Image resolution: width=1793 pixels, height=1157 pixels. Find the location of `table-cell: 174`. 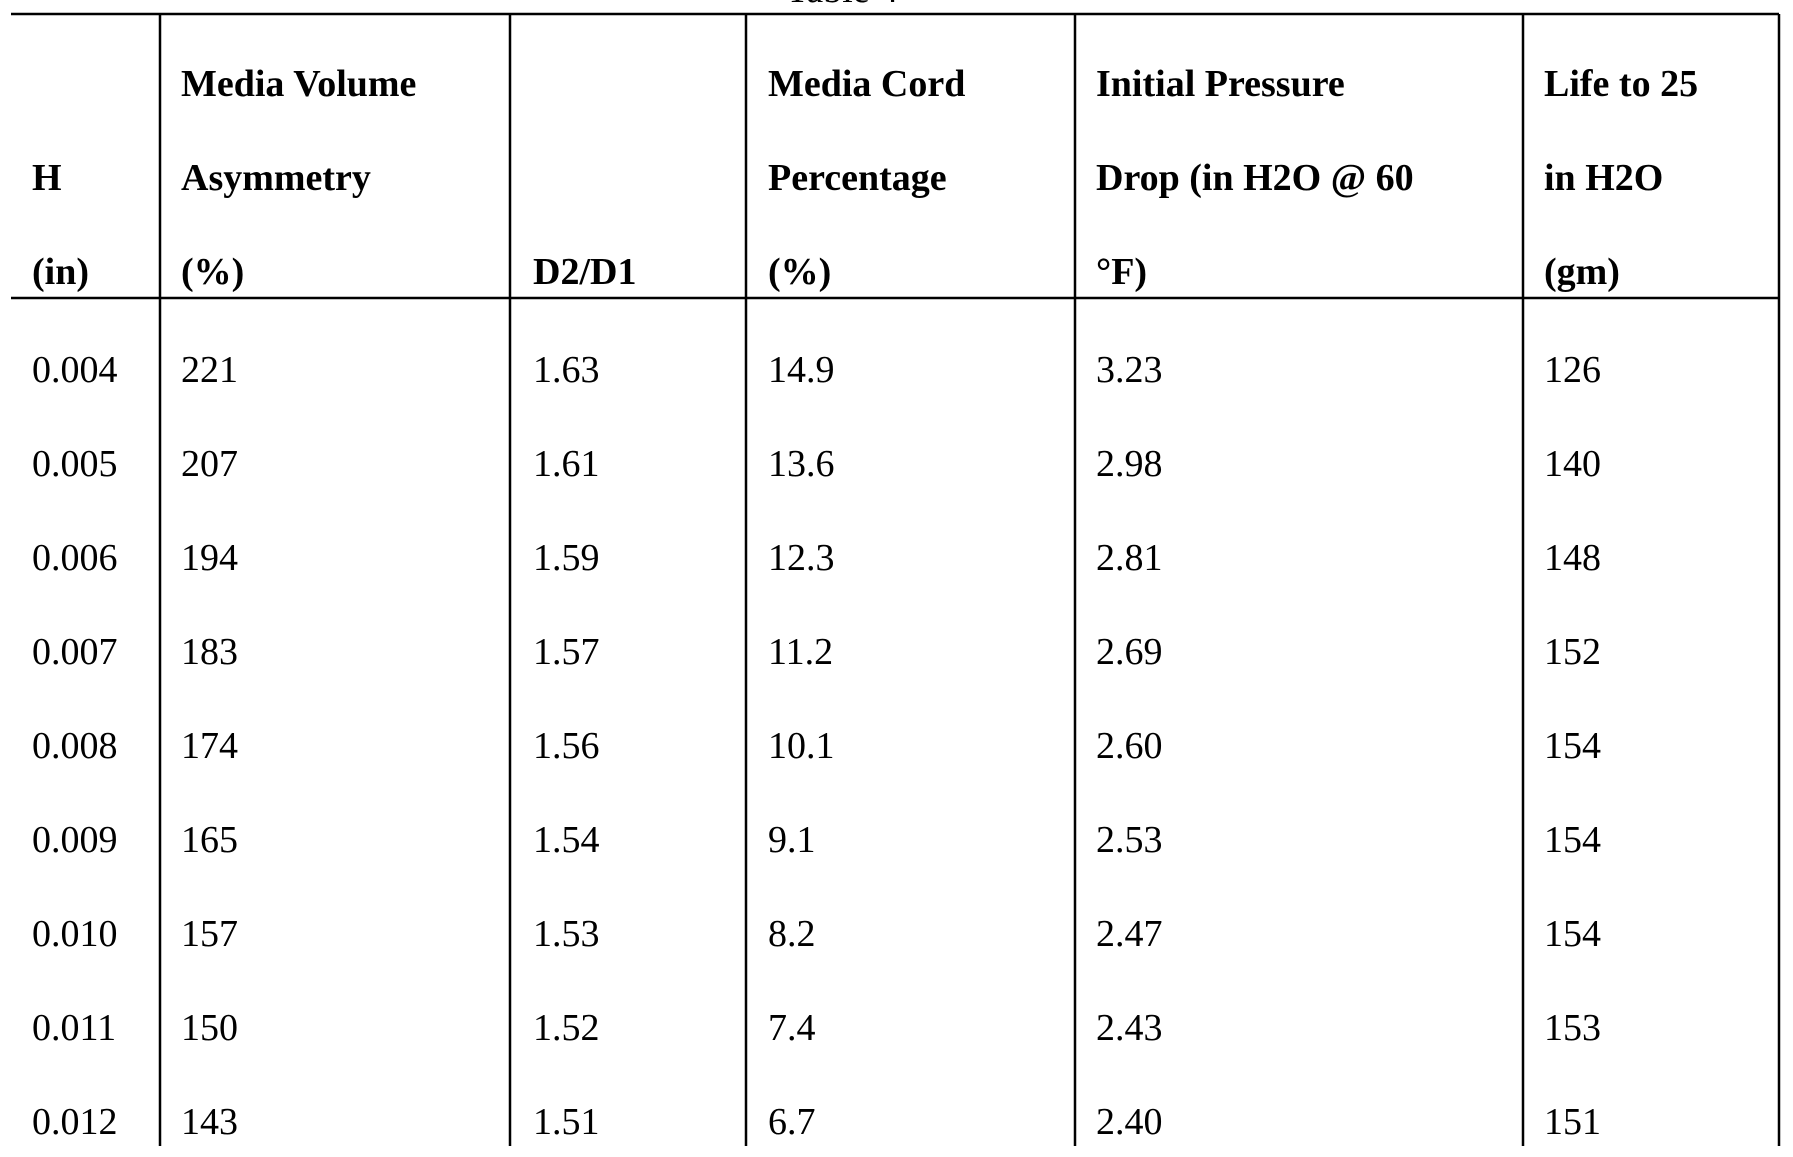

table-cell: 174 is located at coordinates (209, 746).